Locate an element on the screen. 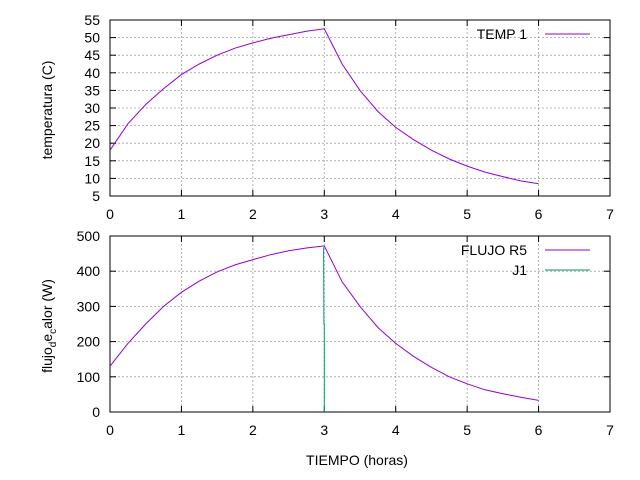 The image size is (640, 480). ylabel-part-3: e is located at coordinates (47, 338).